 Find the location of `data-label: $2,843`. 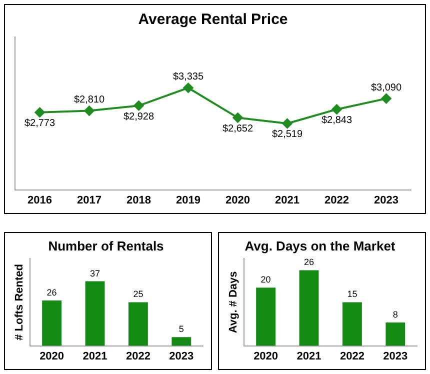

data-label: $2,843 is located at coordinates (336, 120).